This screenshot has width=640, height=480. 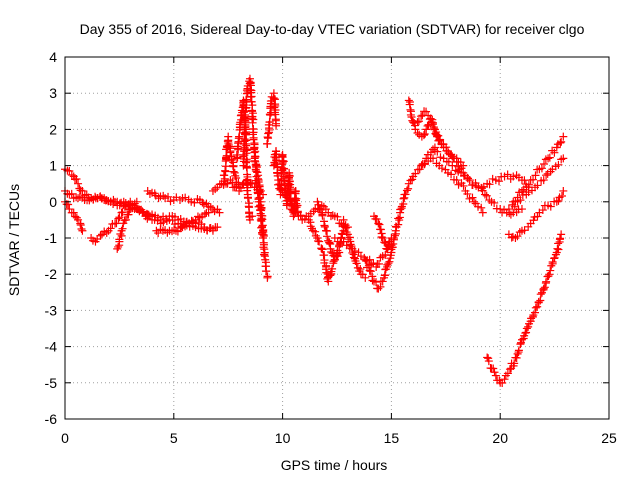 What do you see at coordinates (53, 93) in the screenshot?
I see `y-tick-label: 3` at bounding box center [53, 93].